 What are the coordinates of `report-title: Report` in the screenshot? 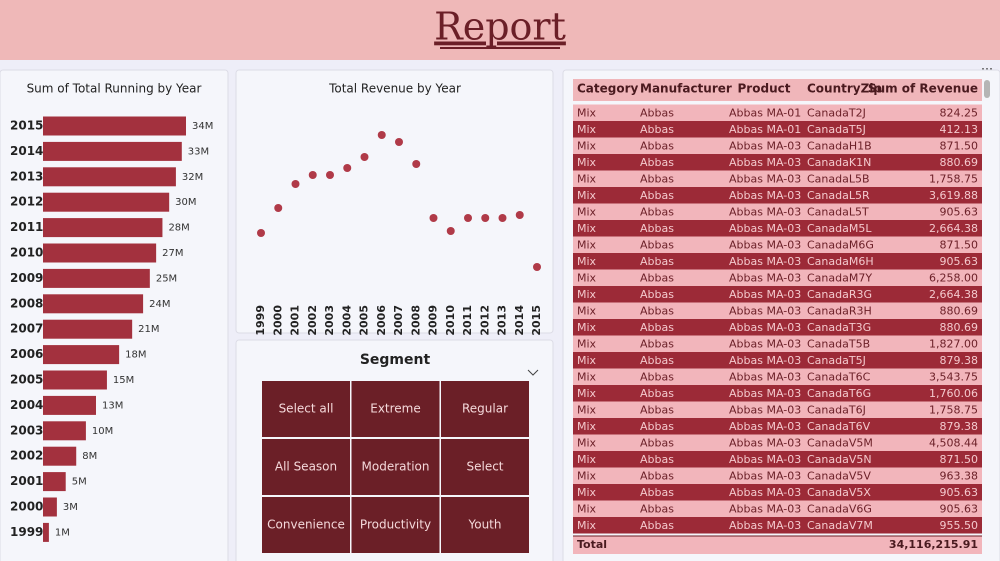 It's located at (500, 27).